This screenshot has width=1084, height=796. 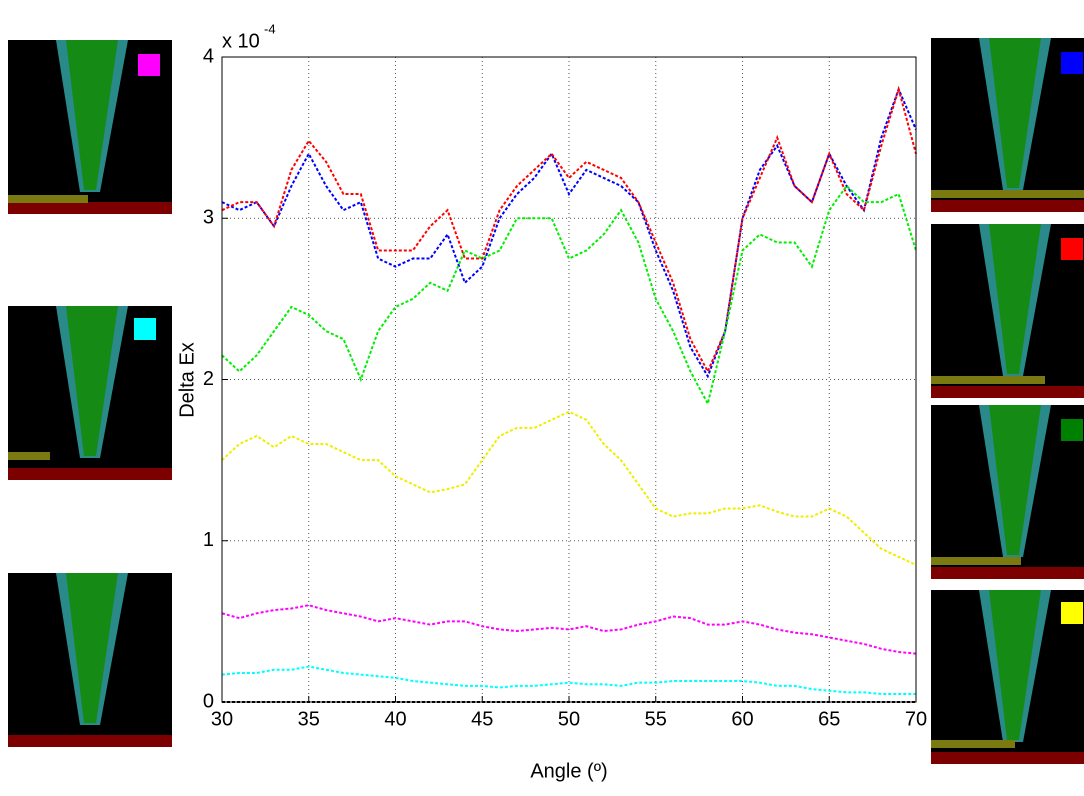 I want to click on y-multiplier: x 10, so click(x=241, y=41).